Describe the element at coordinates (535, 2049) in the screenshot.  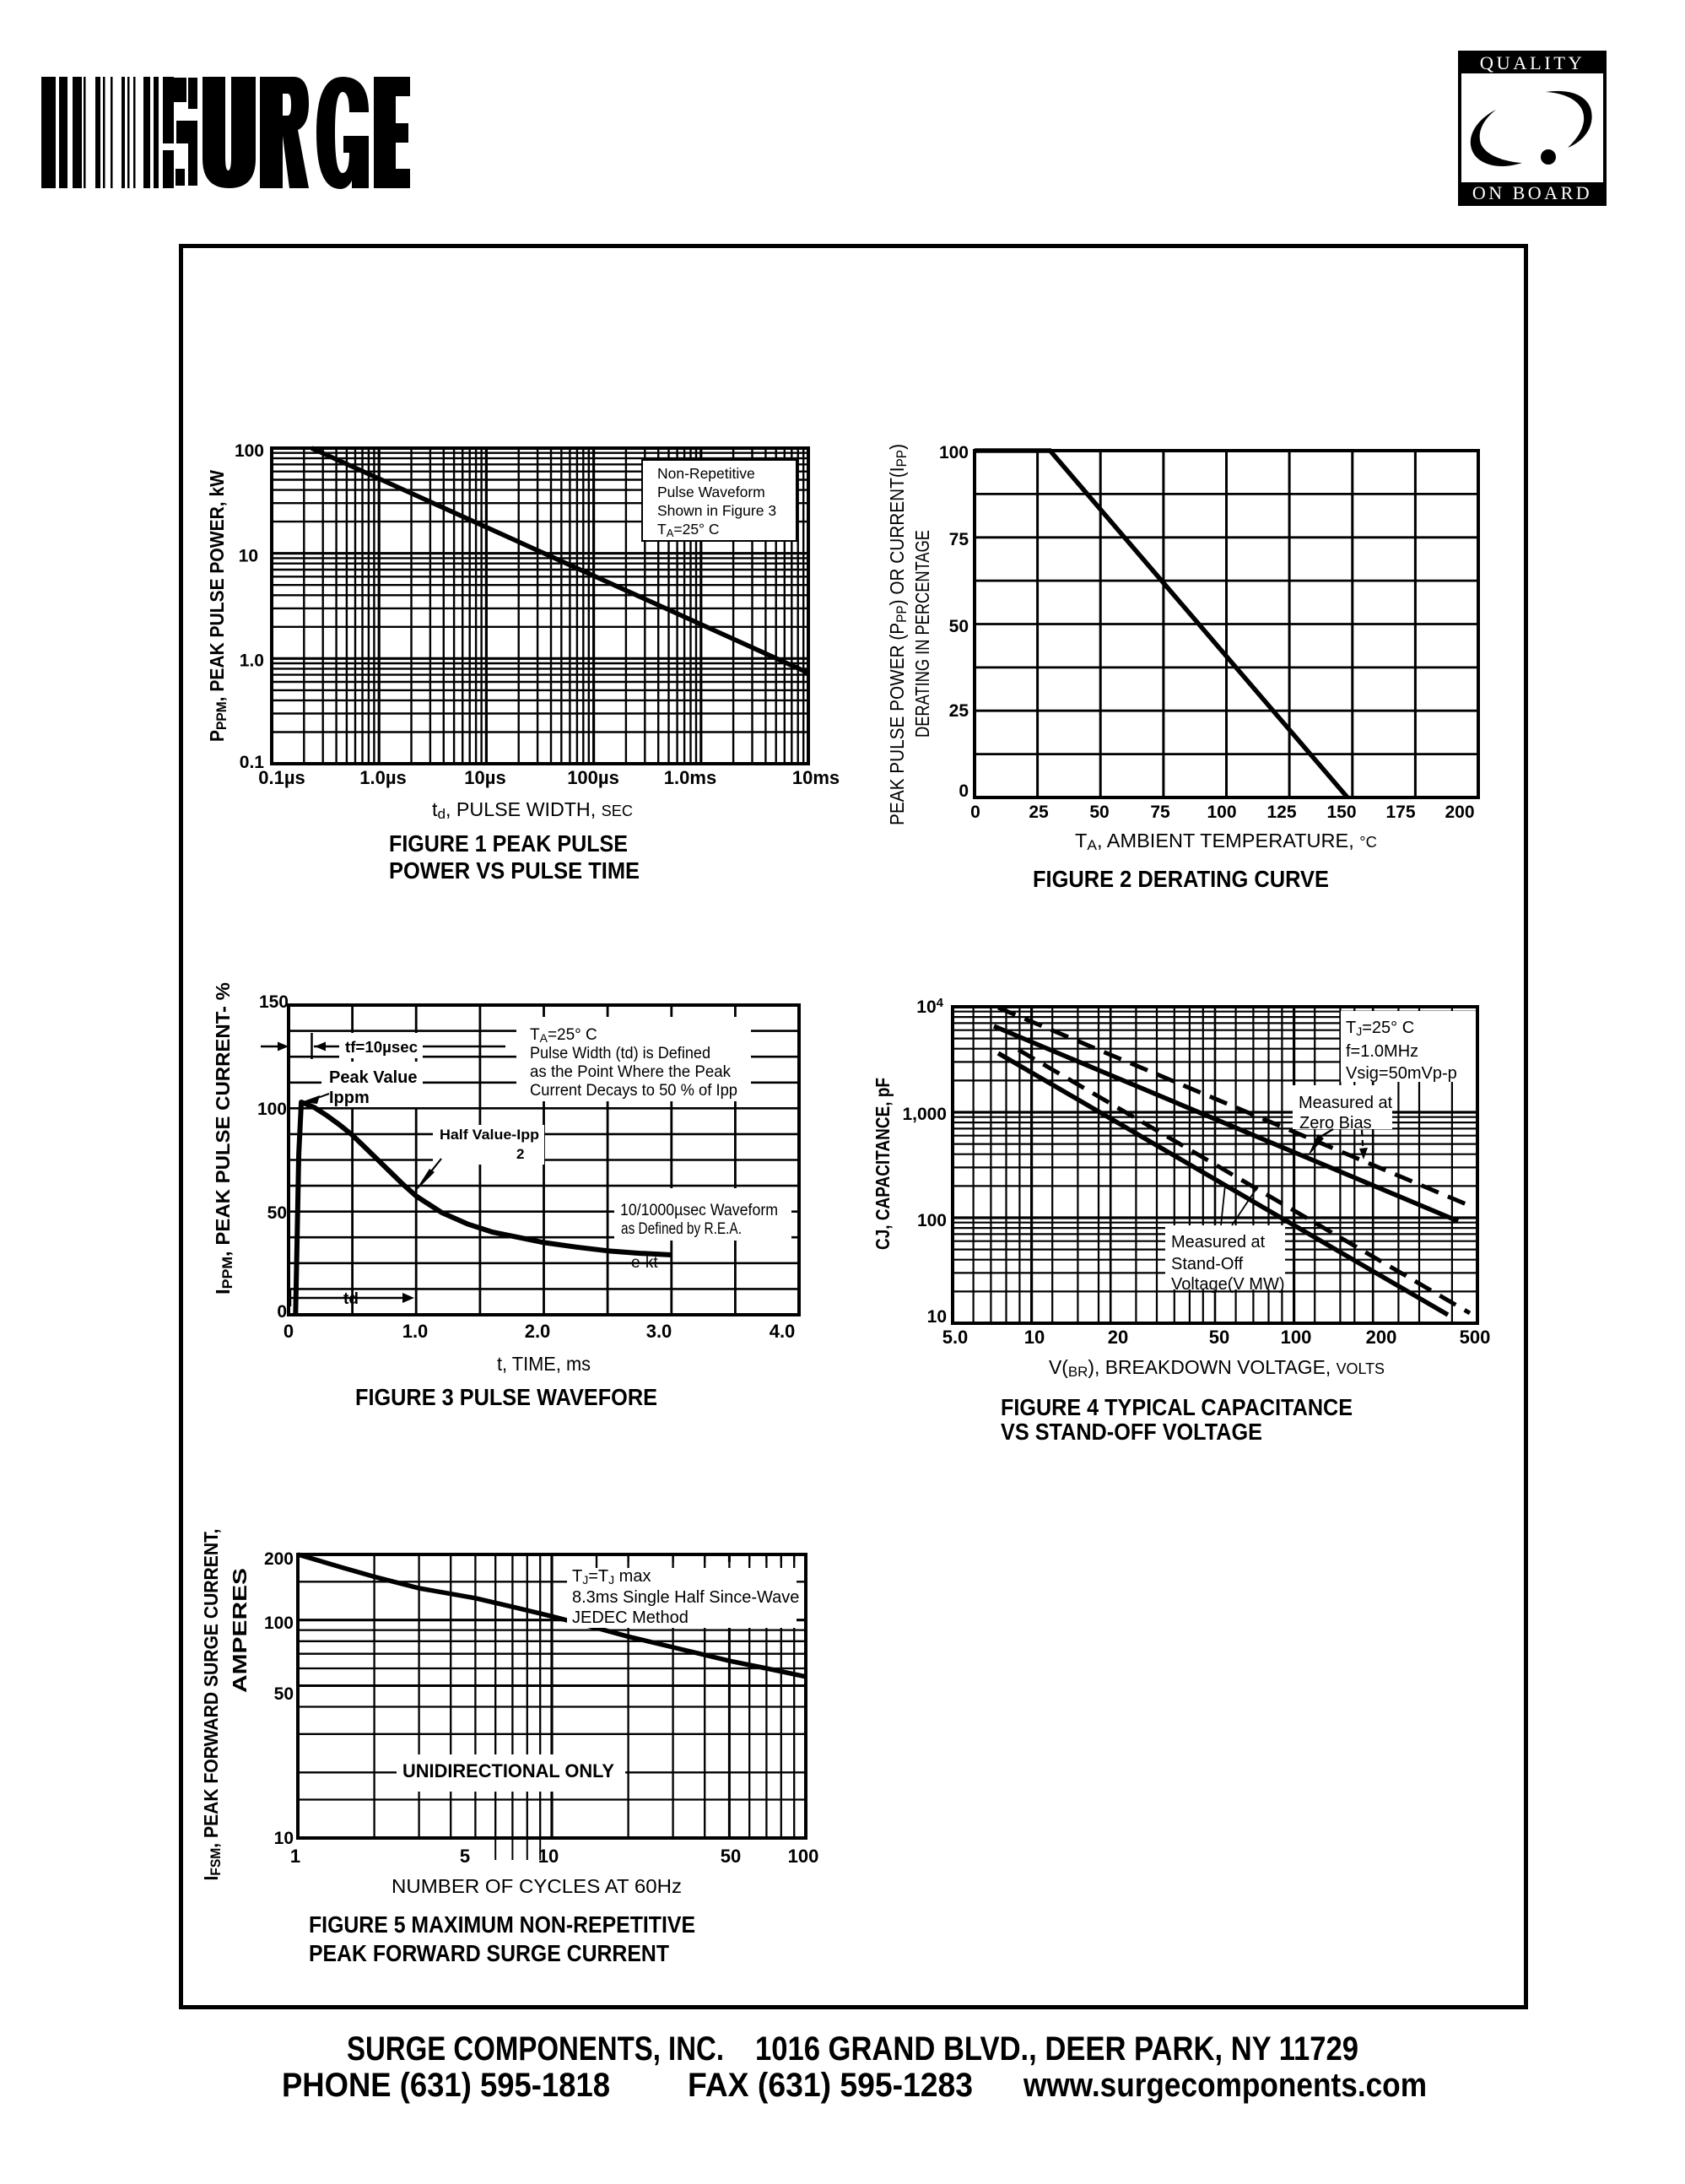
I see `svg-text: SURGE COMPONENTS, INC.` at that location.